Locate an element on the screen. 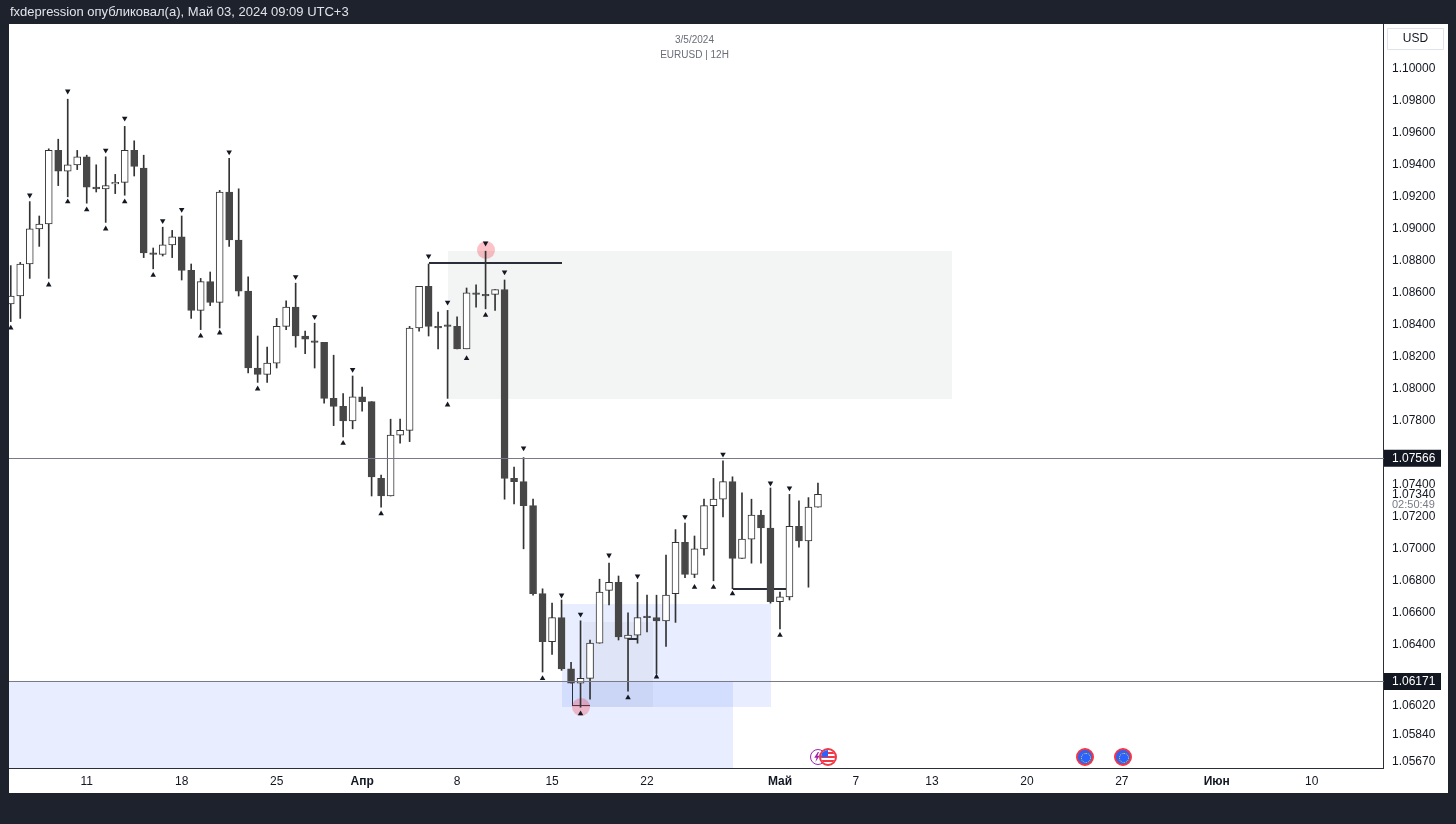 Image resolution: width=1456 pixels, height=824 pixels. x-tick-label: 8 is located at coordinates (457, 780).